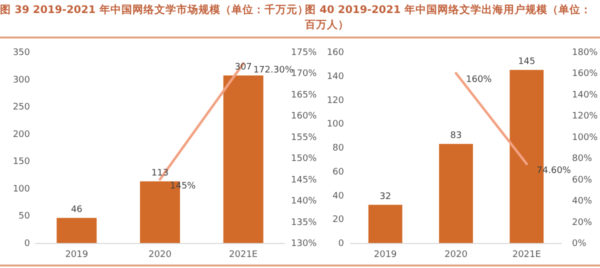 This screenshot has height=268, width=600. What do you see at coordinates (335, 77) in the screenshot?
I see `y-tick-label: 140` at bounding box center [335, 77].